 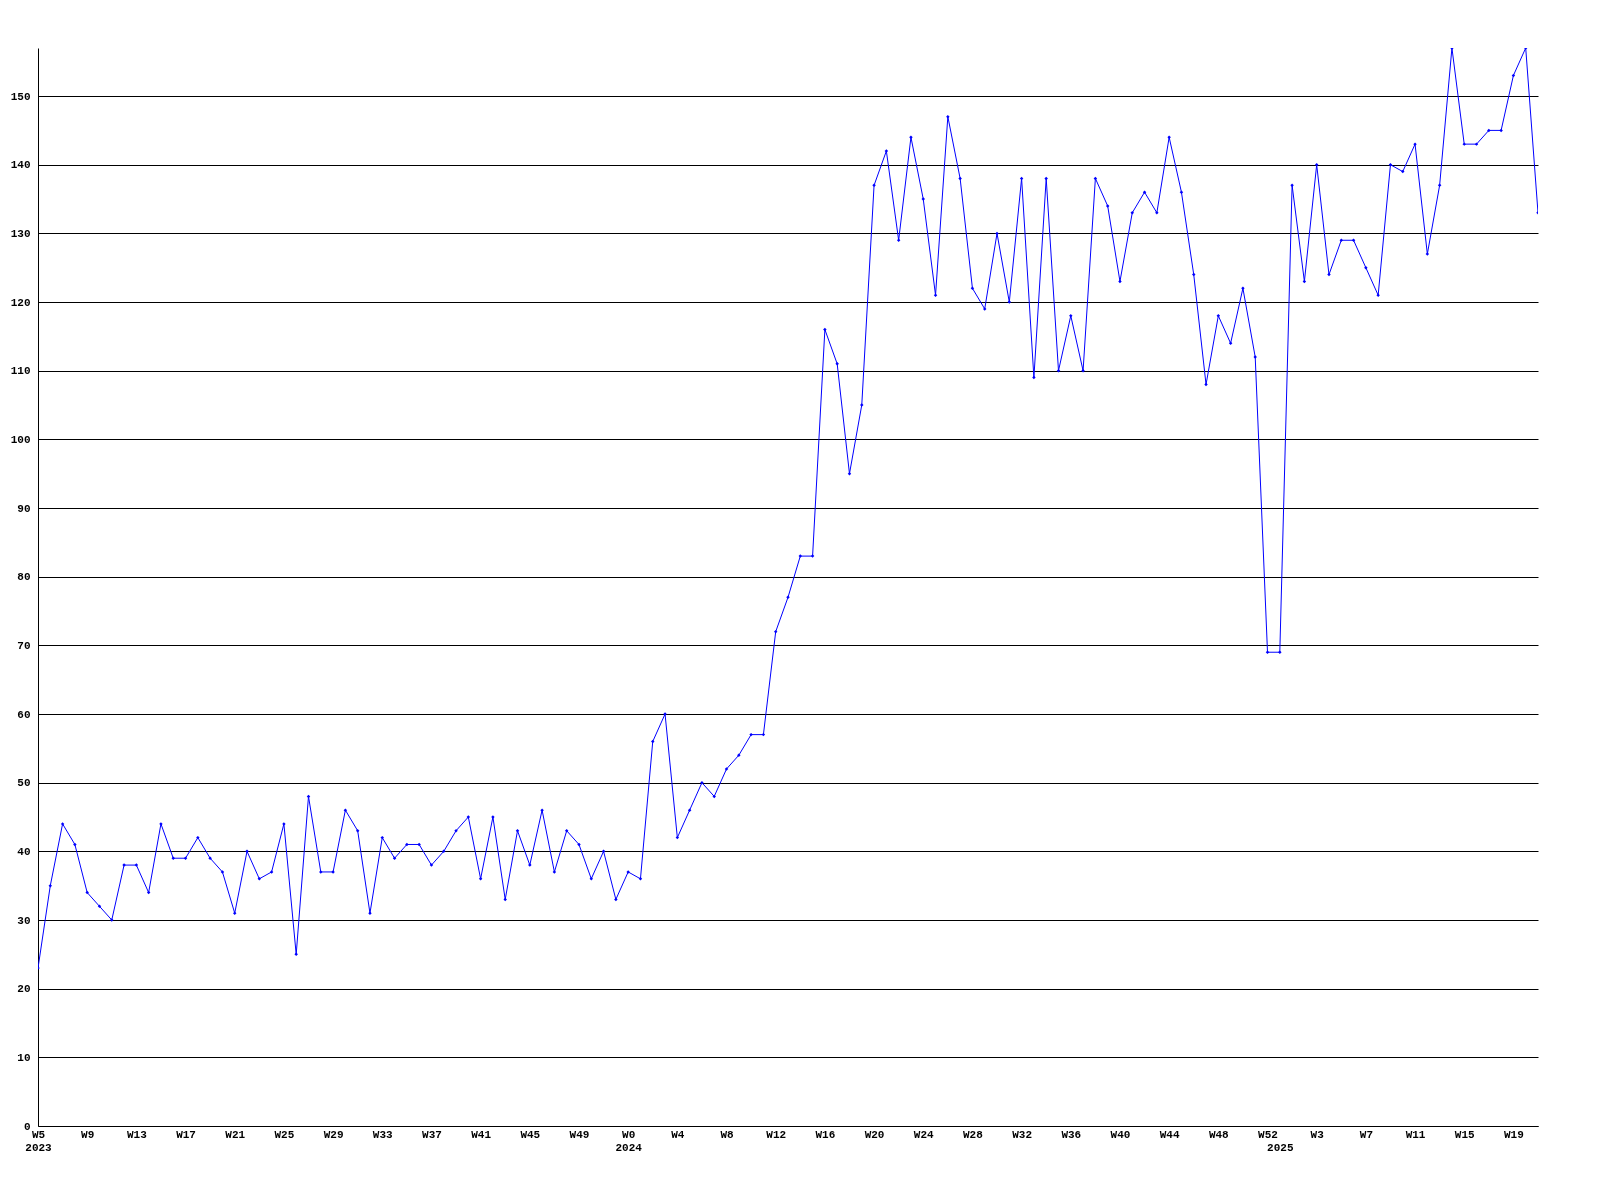 What do you see at coordinates (24, 920) in the screenshot?
I see `y-tick-label: 30` at bounding box center [24, 920].